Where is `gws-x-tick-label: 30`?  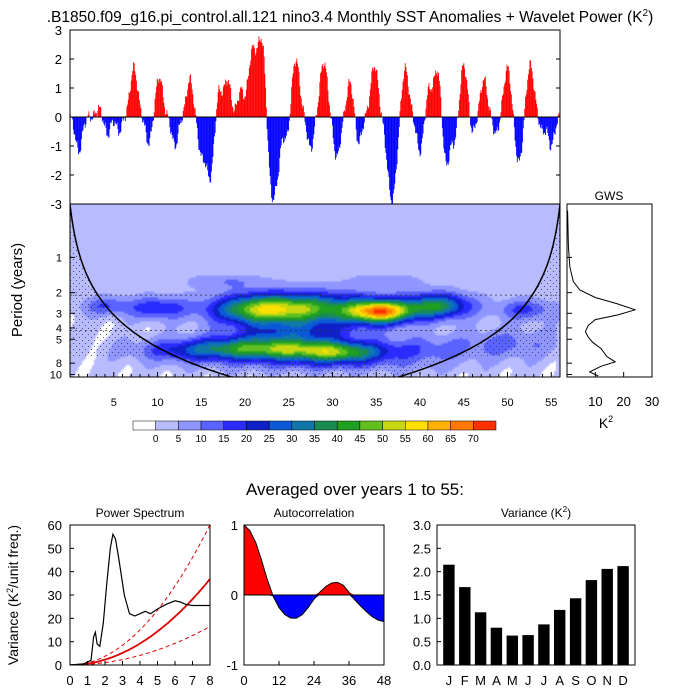 gws-x-tick-label: 30 is located at coordinates (652, 401).